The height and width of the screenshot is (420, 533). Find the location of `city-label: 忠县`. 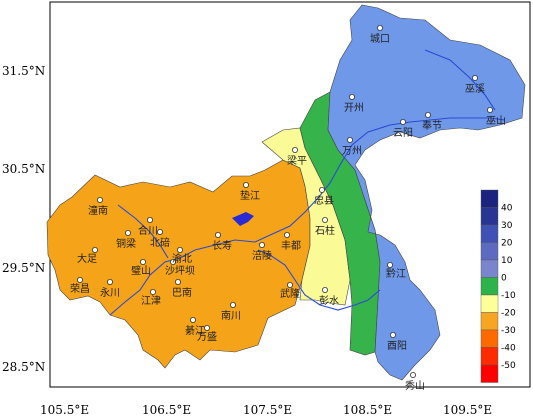

city-label: 忠县 is located at coordinates (324, 201).